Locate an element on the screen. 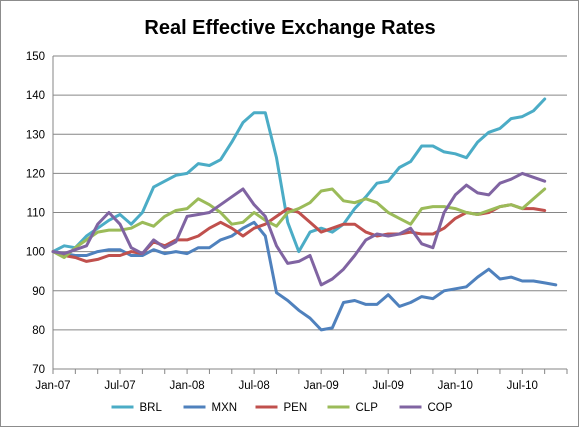 This screenshot has width=579, height=427. y-tick-label: 110 is located at coordinates (36, 214).